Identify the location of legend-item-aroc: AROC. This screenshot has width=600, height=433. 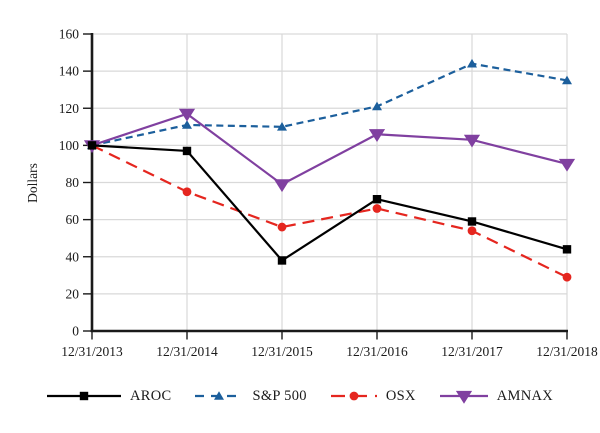
(109, 396).